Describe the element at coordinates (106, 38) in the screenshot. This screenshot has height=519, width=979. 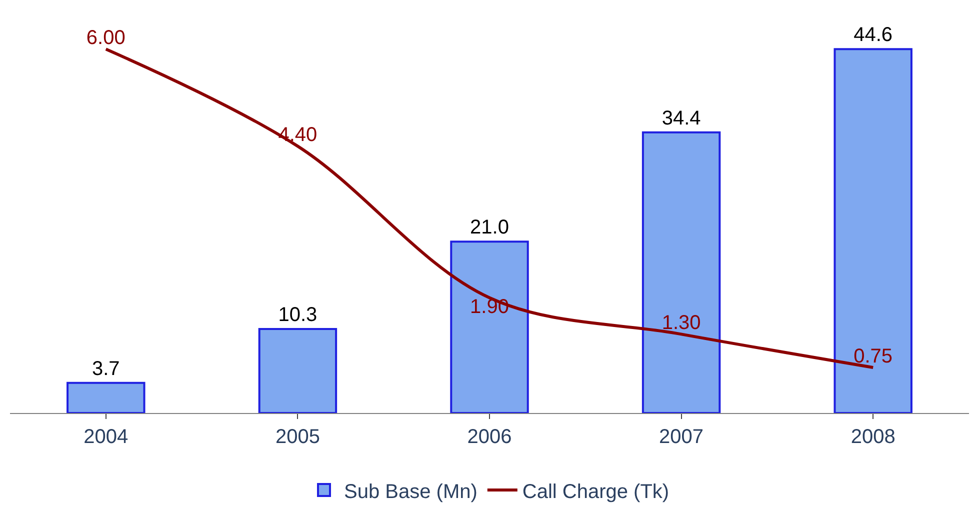
I see `data-label: 6.00` at that location.